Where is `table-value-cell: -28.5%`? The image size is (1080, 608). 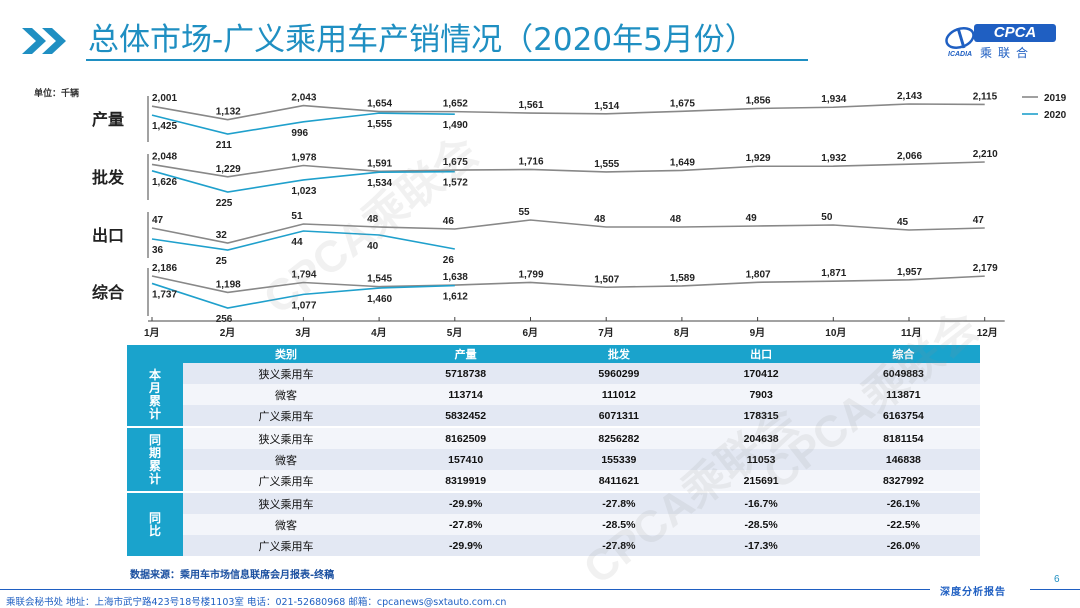
table-value-cell: -28.5% is located at coordinates (619, 524).